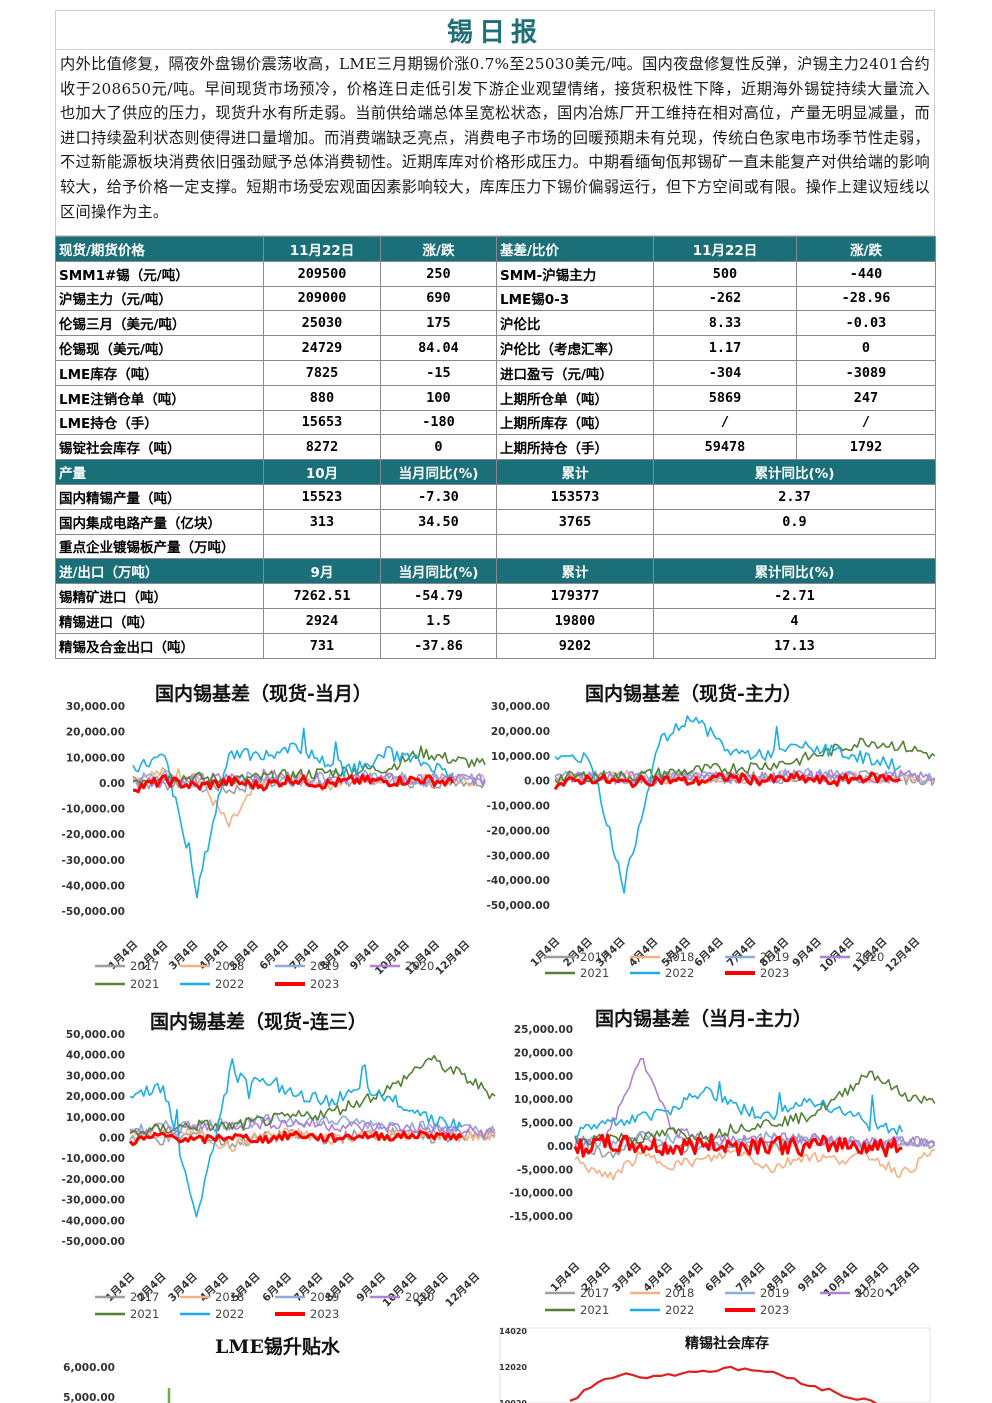 The width and height of the screenshot is (992, 1403). What do you see at coordinates (513, 1367) in the screenshot?
I see `y-tick-label: 12020` at bounding box center [513, 1367].